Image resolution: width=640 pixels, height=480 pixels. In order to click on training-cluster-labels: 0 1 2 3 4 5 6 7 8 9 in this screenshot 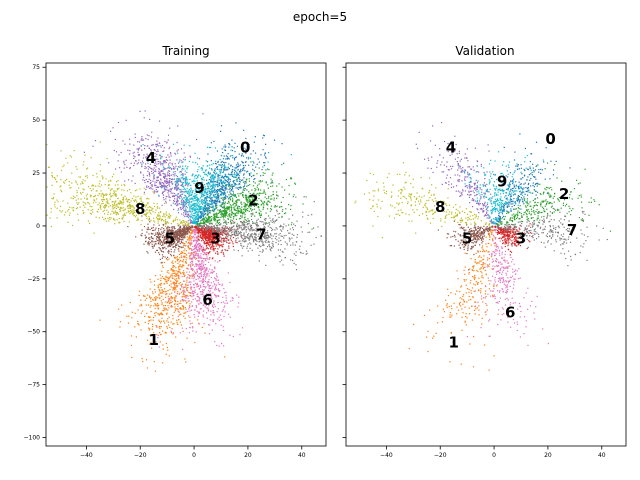, I will do `click(201, 244)`.